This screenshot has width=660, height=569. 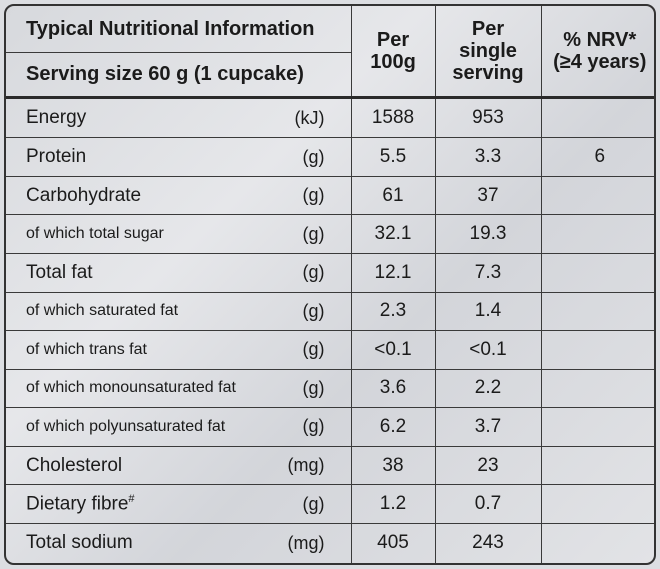 What do you see at coordinates (138, 118) in the screenshot?
I see `nutrient-name: Energy` at bounding box center [138, 118].